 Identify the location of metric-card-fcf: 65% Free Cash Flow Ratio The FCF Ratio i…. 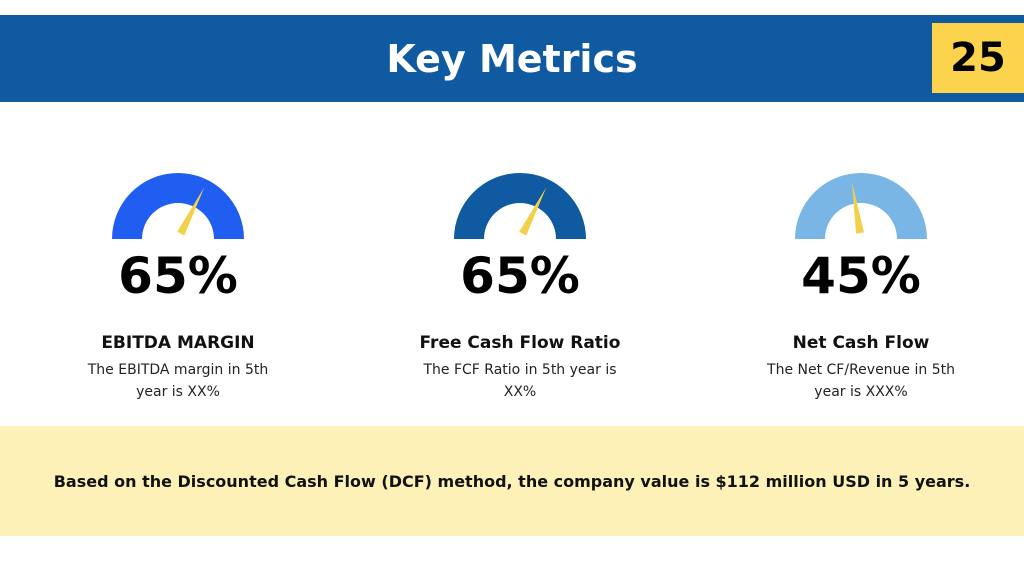
(520, 284).